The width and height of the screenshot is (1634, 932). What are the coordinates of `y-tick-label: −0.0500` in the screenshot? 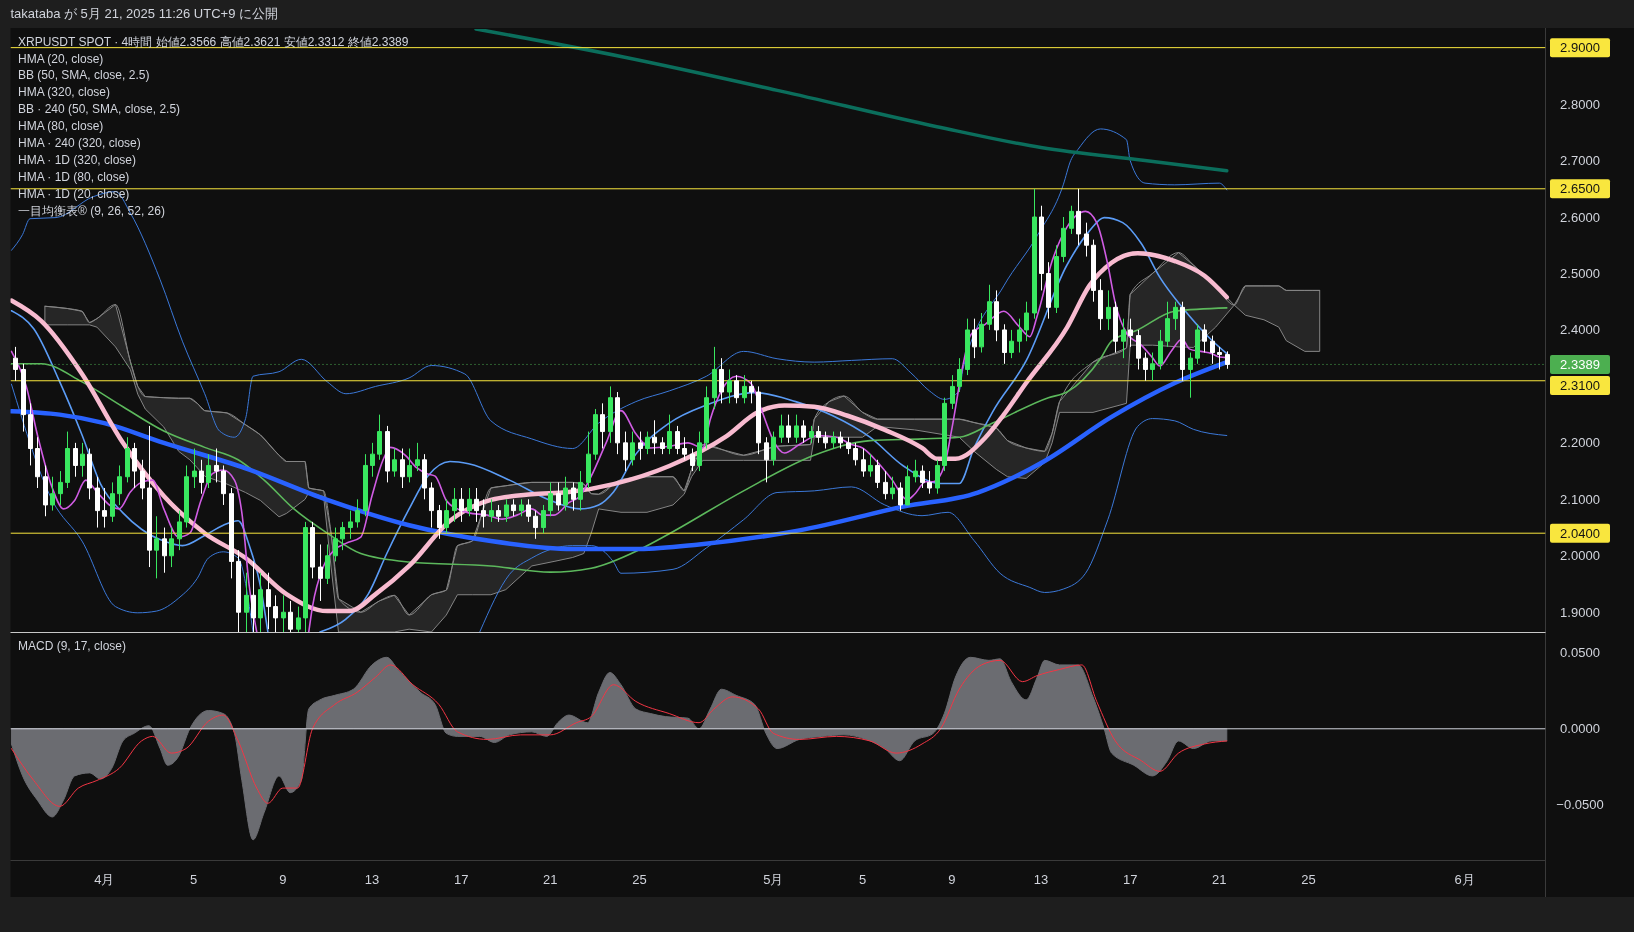 It's located at (1580, 805).